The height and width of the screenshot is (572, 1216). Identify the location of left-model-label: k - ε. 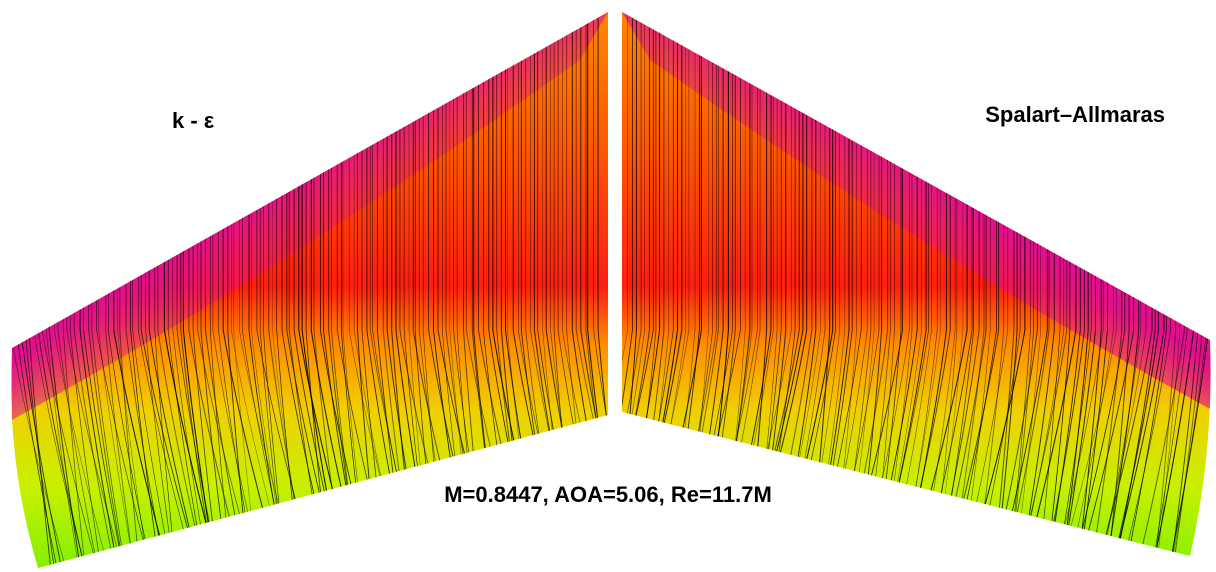
(193, 120).